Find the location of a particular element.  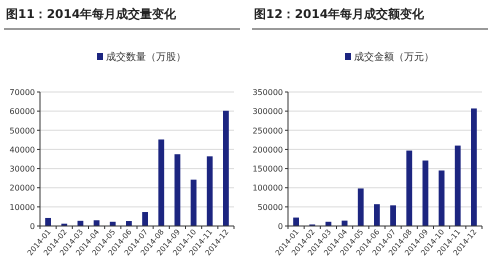

chart-title: 图12：2014年每月成交额变化 is located at coordinates (340, 14).